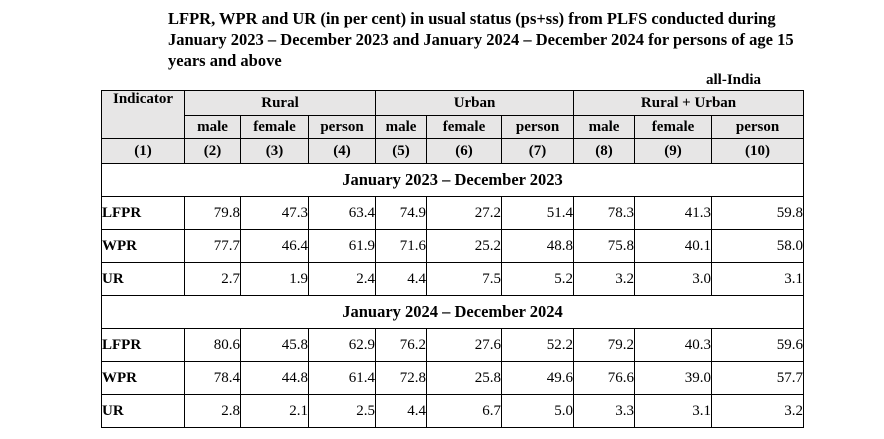  I want to click on group-header-rural: Rural, so click(280, 103).